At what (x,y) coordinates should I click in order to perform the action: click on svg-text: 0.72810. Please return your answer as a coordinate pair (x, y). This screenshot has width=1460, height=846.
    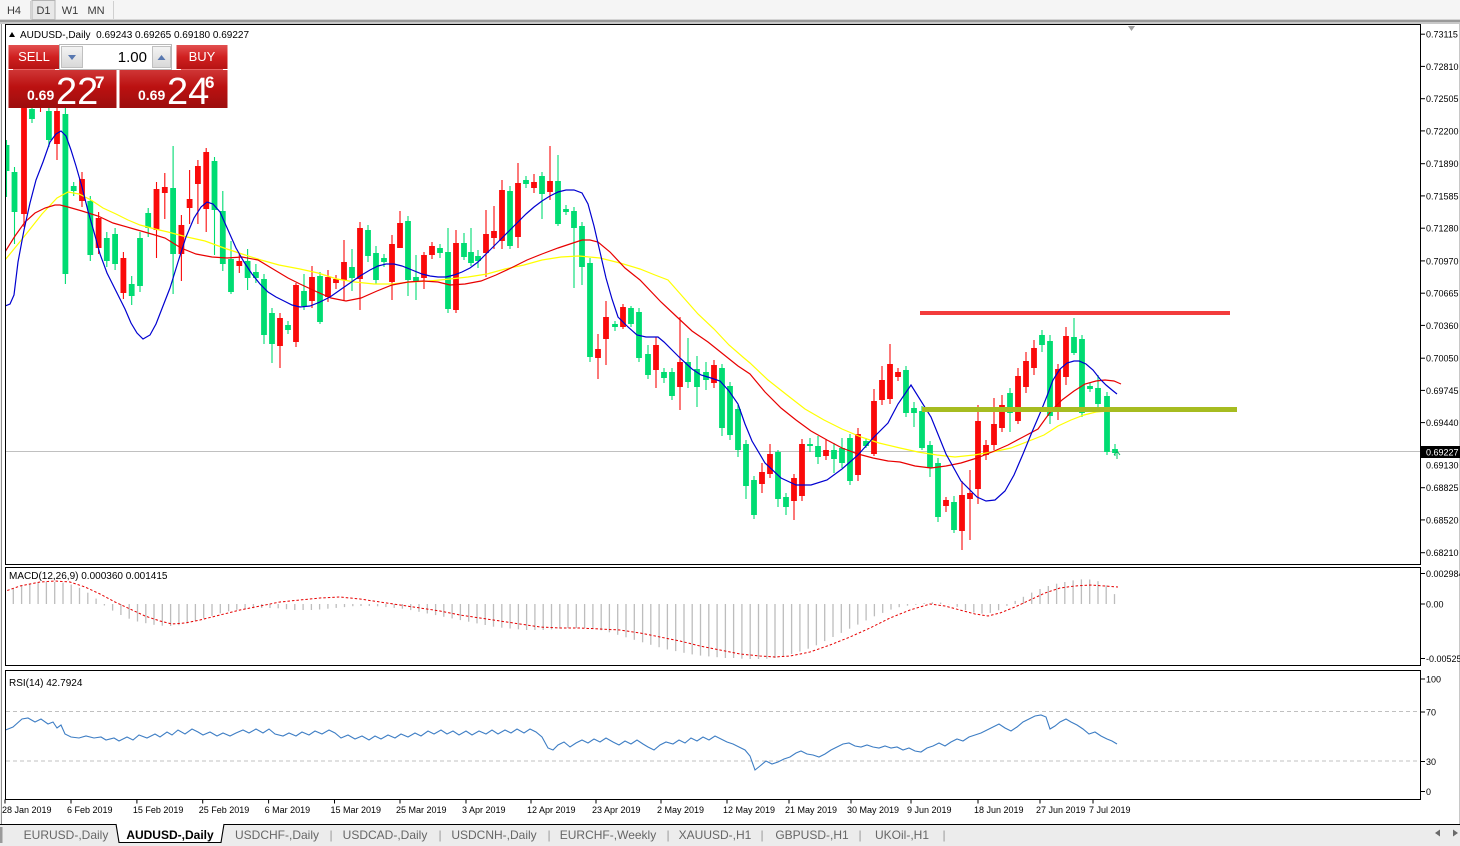
    Looking at the image, I should click on (1442, 67).